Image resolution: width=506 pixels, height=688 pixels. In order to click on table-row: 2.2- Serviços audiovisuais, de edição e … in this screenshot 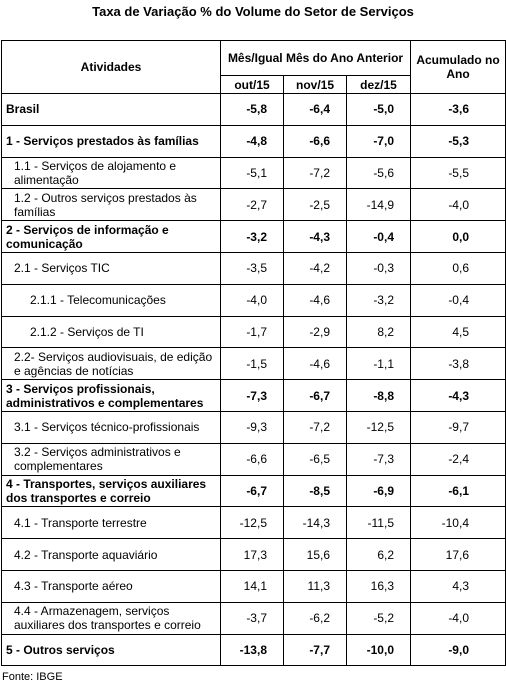, I will do `click(253, 364)`.